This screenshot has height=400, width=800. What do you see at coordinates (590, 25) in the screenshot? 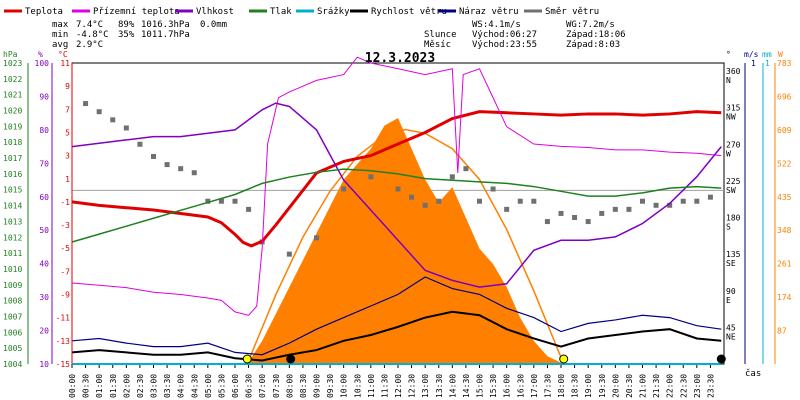
I see `wind-gust-info: WG:7.2m/s` at bounding box center [590, 25].